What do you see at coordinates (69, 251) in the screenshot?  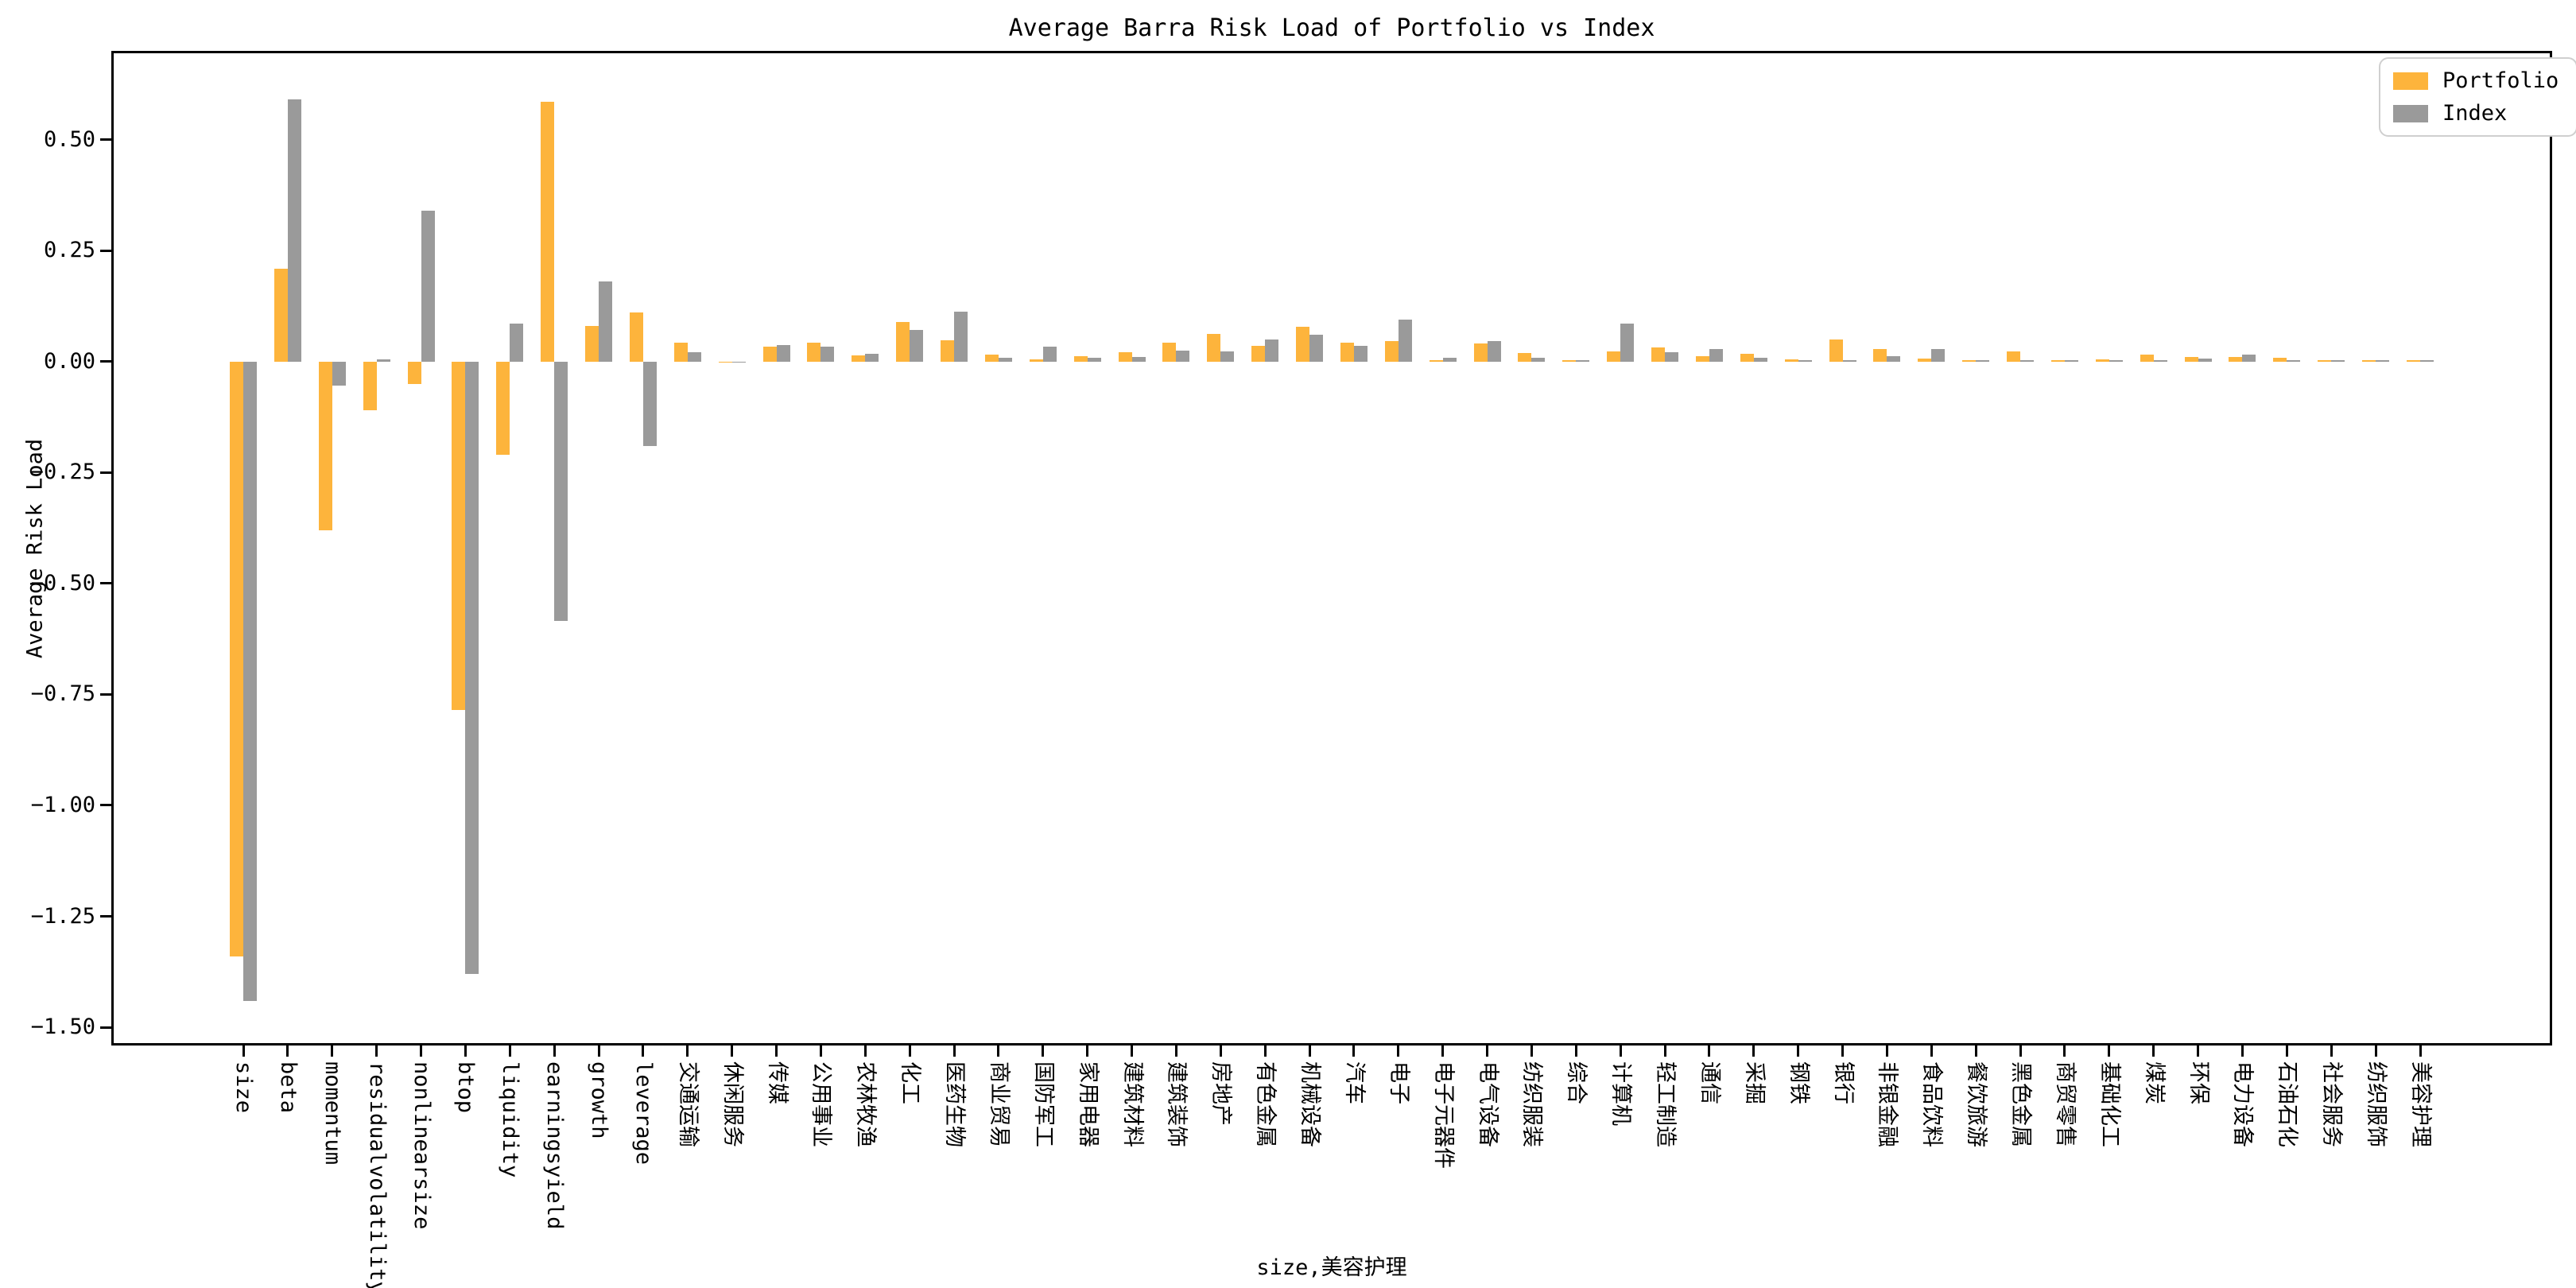 I see `y-tick-label: 0.25` at bounding box center [69, 251].